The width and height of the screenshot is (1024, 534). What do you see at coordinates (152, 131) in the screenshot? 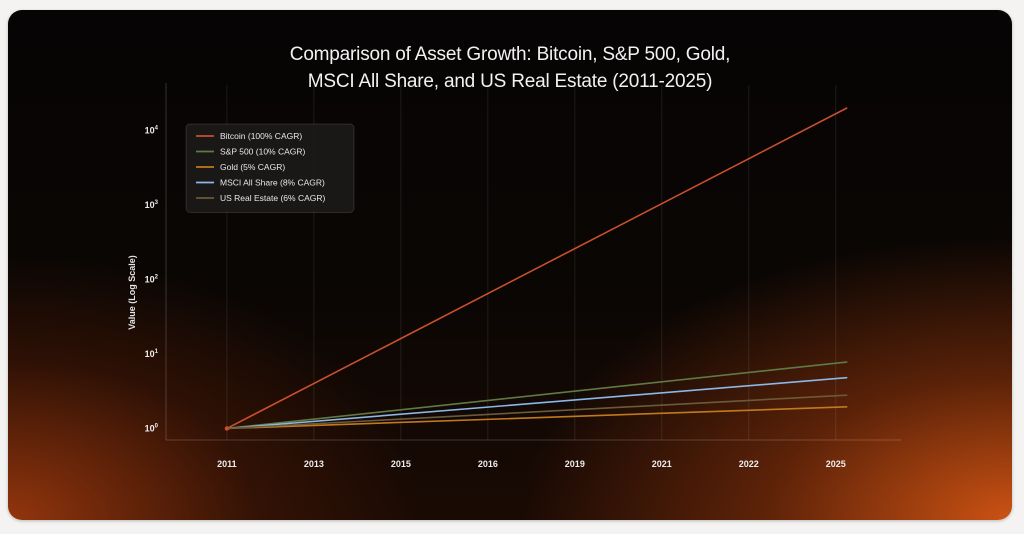
I see `y-tick-label: 104` at bounding box center [152, 131].